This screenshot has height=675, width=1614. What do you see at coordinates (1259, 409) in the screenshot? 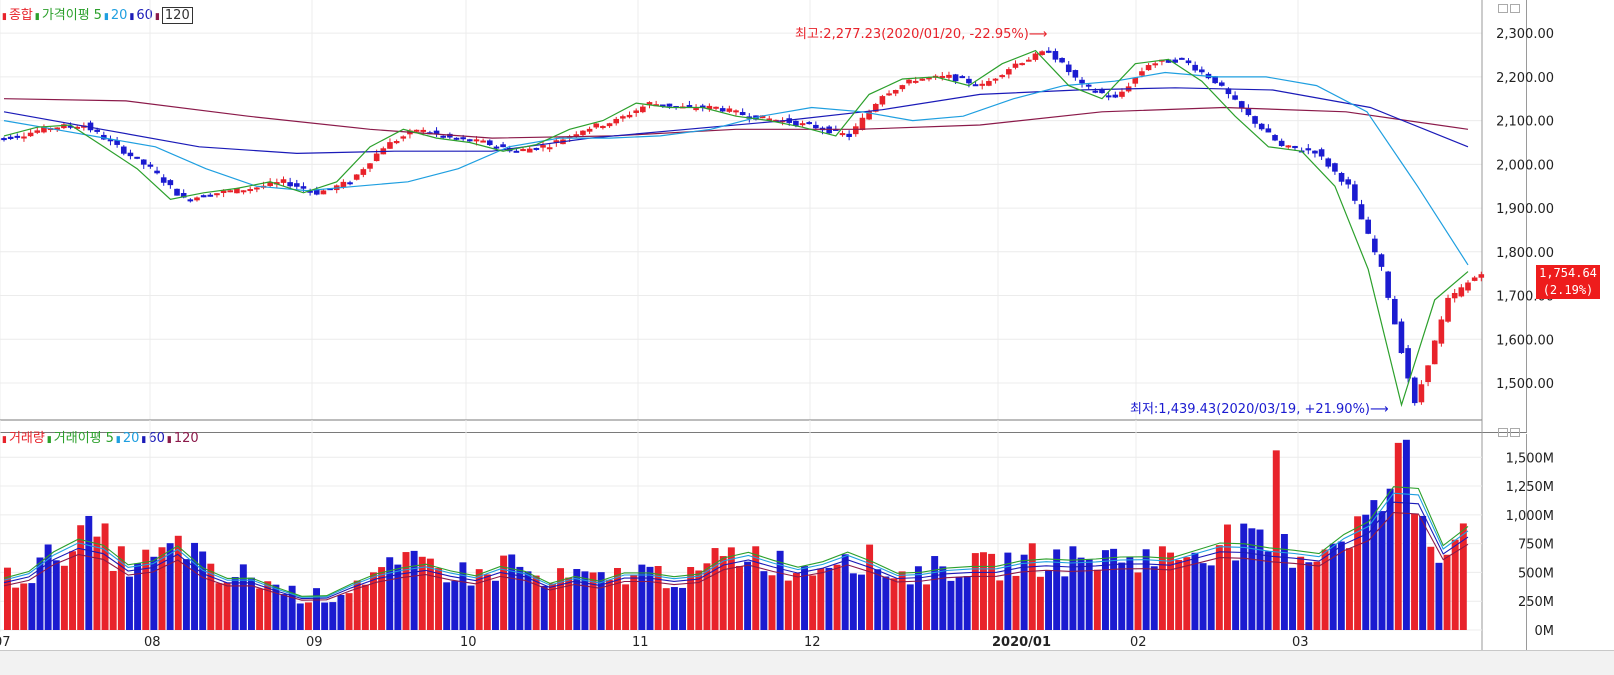
I see `low-annotation: 최저:1,439.43(2020/03/19, +21.90%)⟶` at bounding box center [1259, 409].